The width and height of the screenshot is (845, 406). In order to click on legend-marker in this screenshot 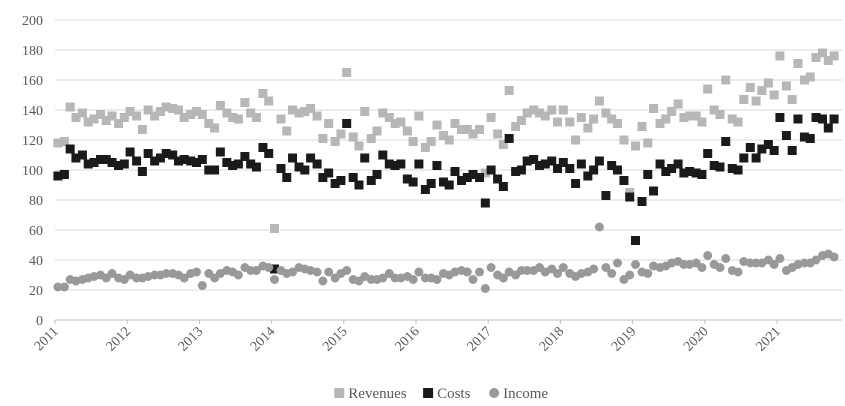, I will do `click(428, 393)`.